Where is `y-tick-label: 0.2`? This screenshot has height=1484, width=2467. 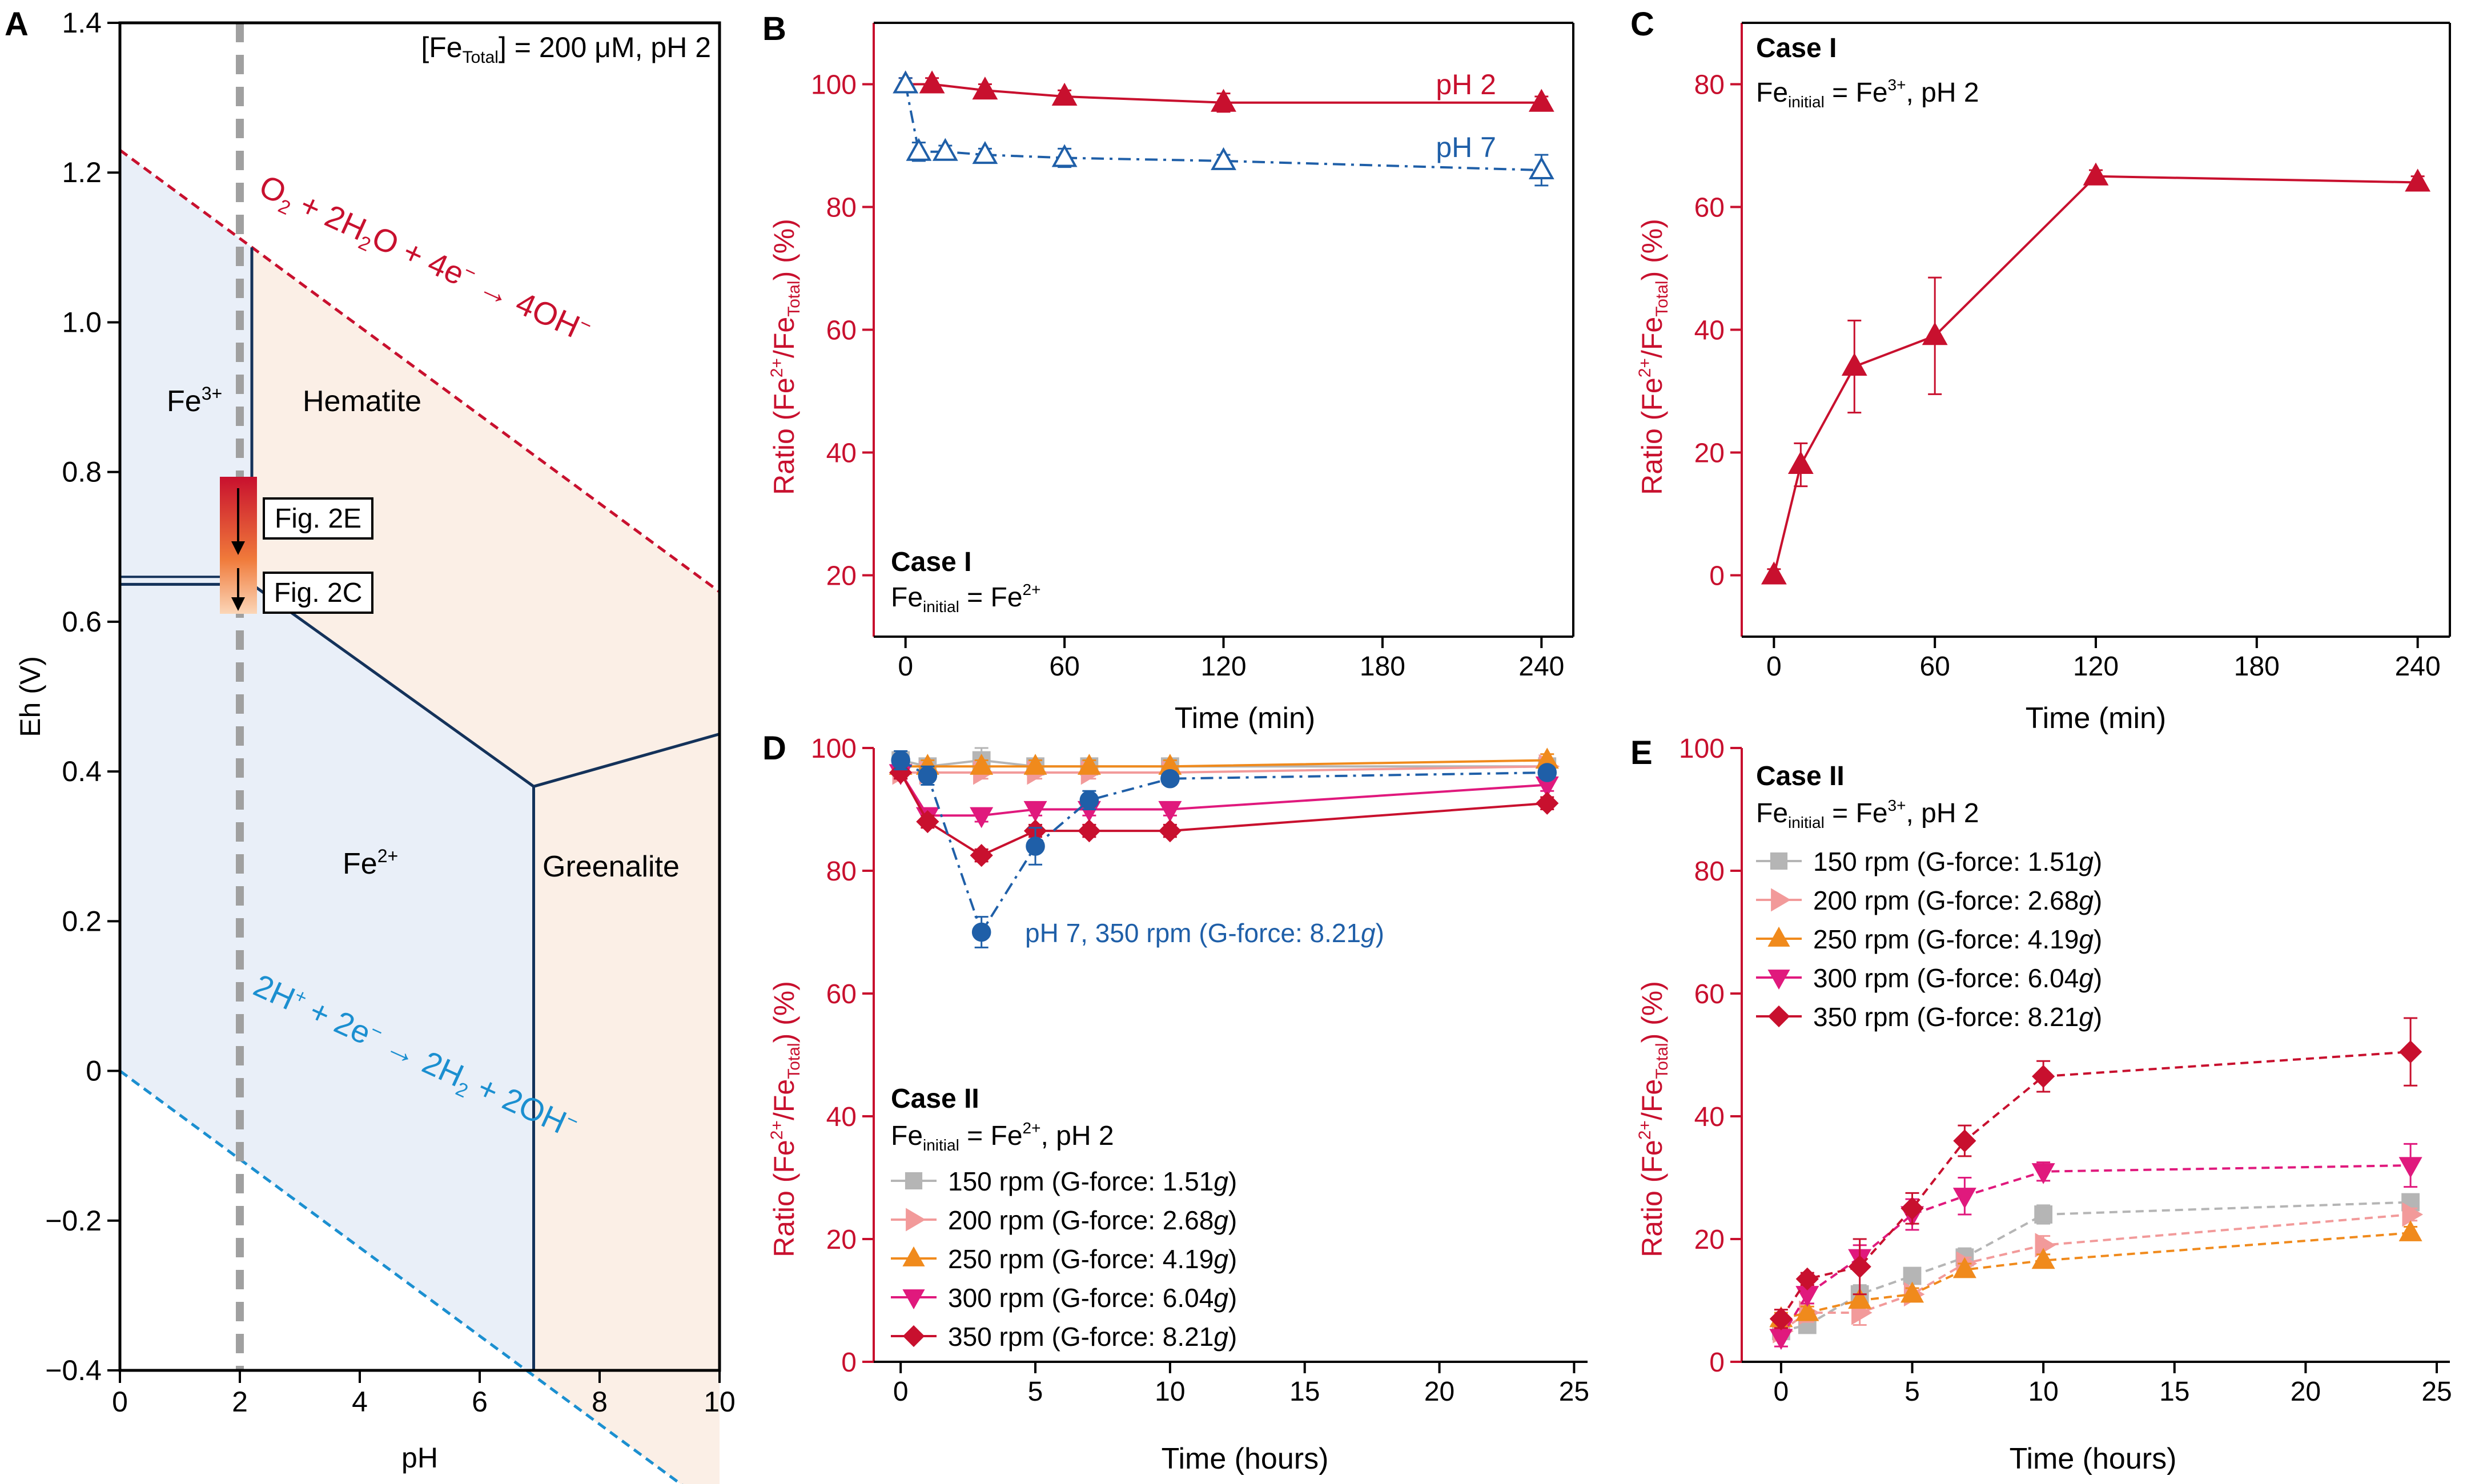 y-tick-label: 0.2 is located at coordinates (82, 921).